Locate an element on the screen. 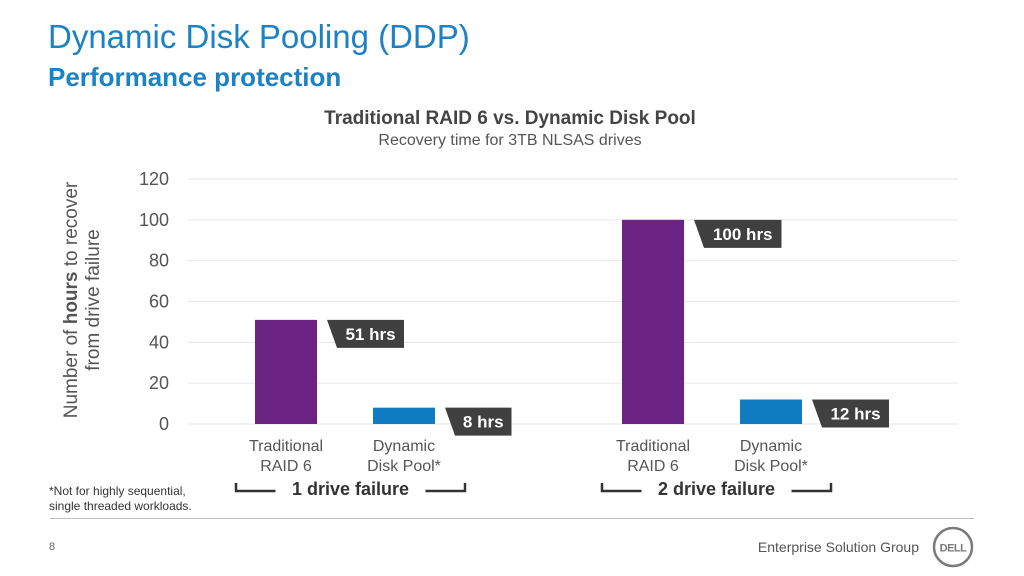 The image size is (1024, 576). dell-logo: DELL is located at coordinates (953, 547).